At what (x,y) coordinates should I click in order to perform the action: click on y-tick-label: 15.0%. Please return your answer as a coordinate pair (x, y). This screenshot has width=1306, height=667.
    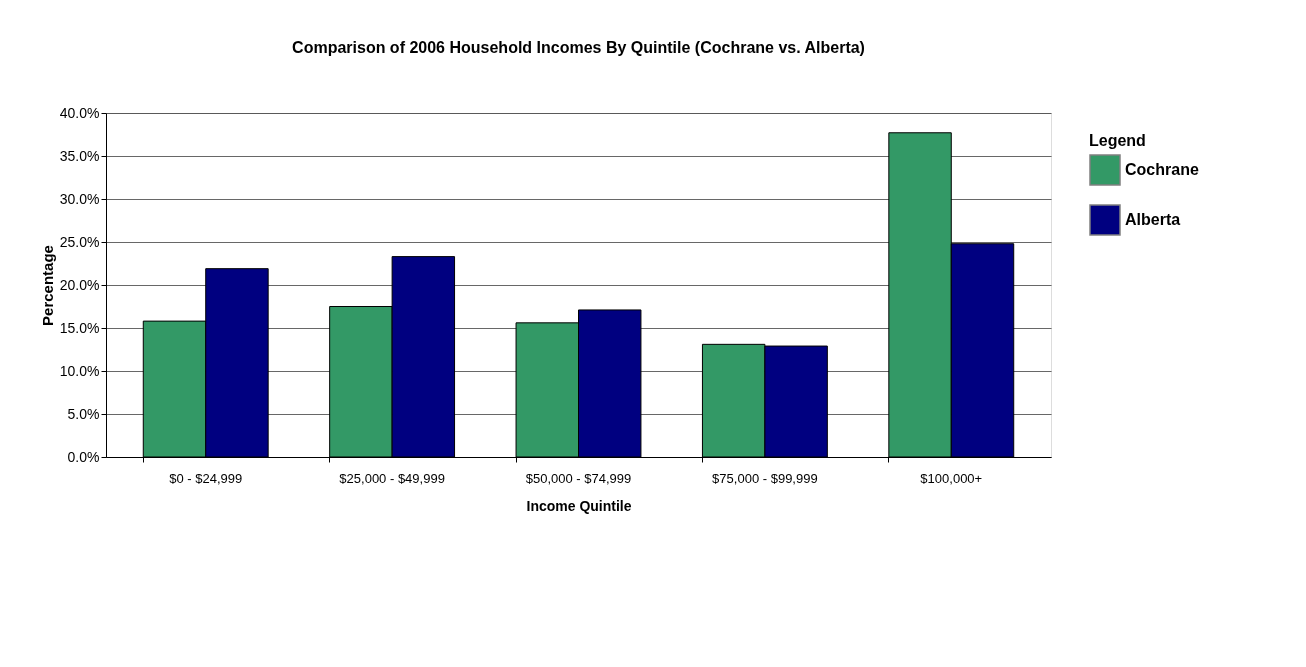
    Looking at the image, I should click on (79, 327).